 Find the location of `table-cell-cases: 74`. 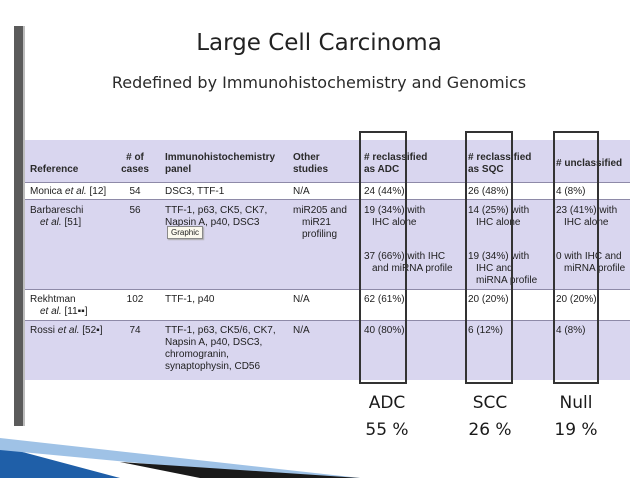

table-cell-cases: 74 is located at coordinates (135, 330).